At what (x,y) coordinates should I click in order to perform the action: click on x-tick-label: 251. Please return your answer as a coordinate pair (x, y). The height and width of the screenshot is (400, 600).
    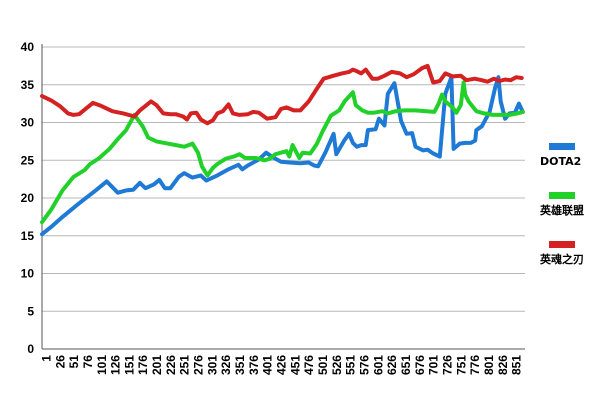
    Looking at the image, I should click on (185, 365).